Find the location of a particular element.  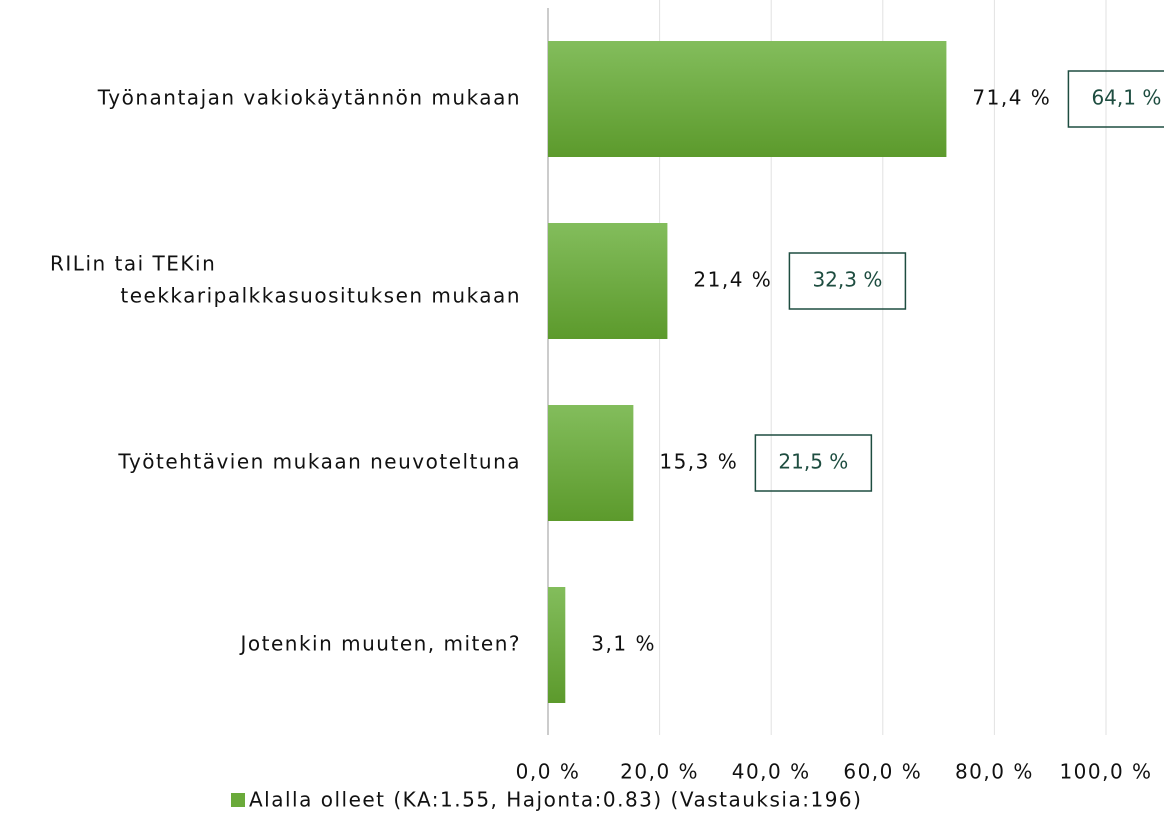

y-tick-label: Työnantajan vakiokäytännön mukaan is located at coordinates (309, 98).